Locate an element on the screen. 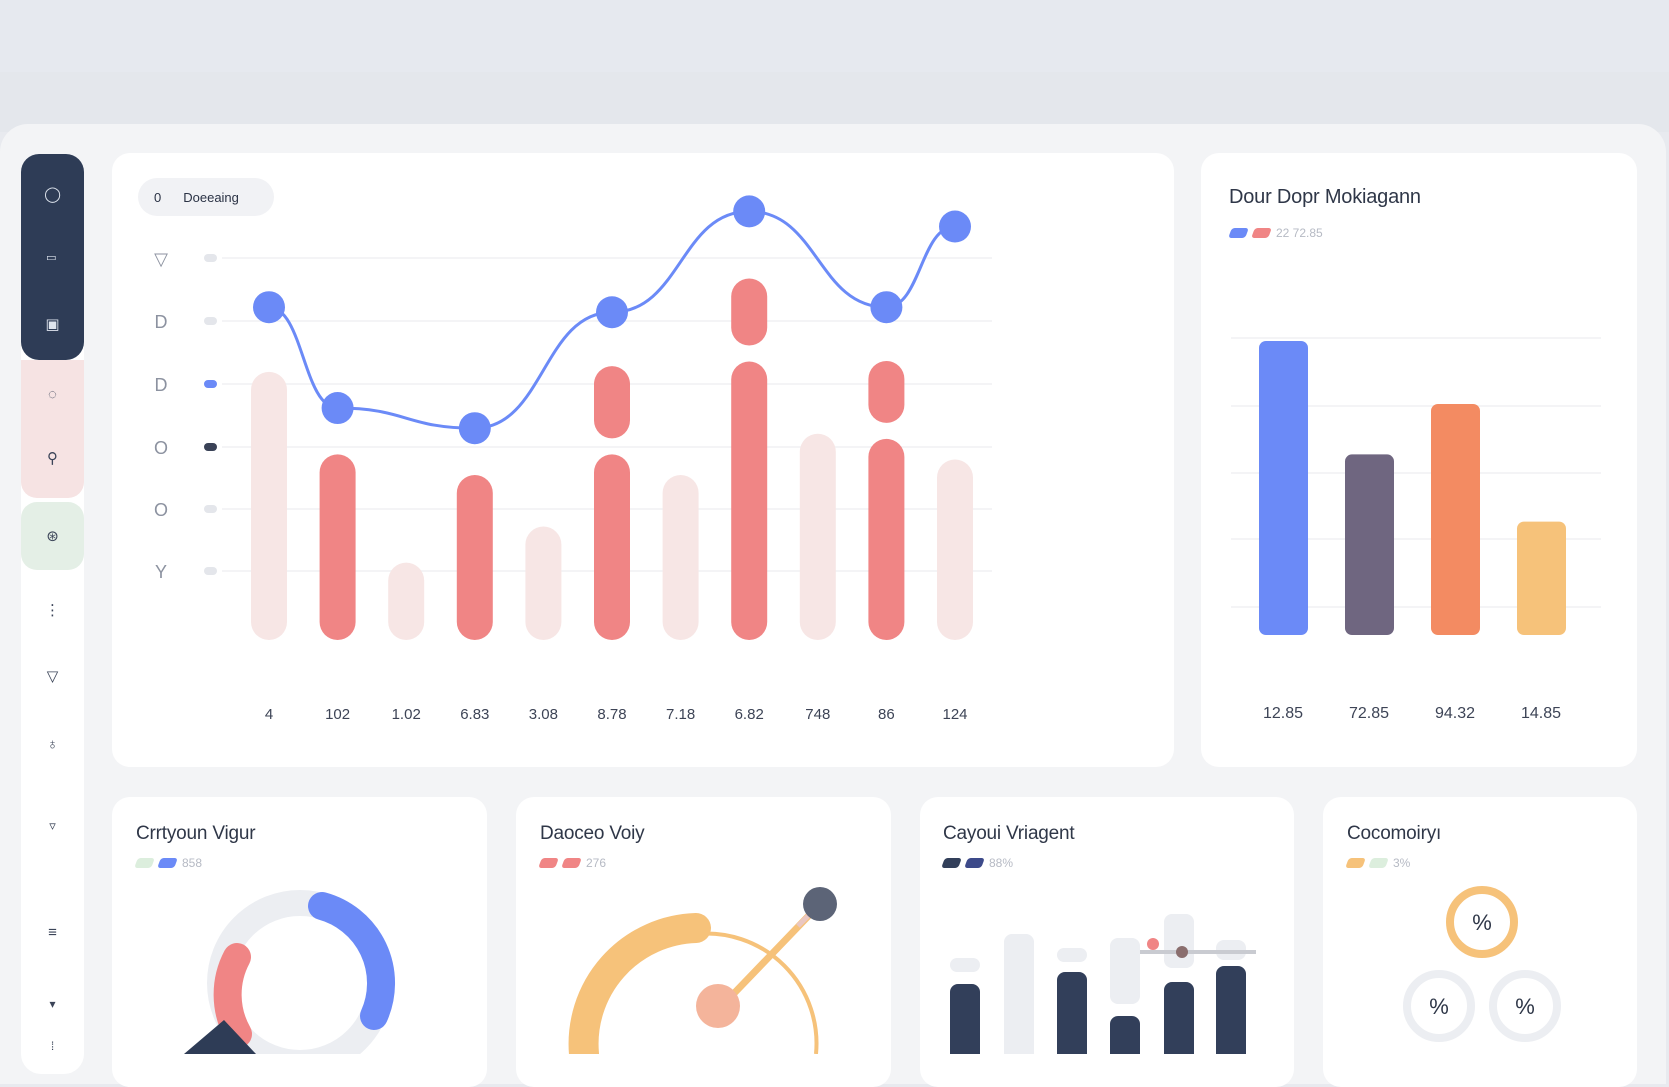  legend-text: 88% is located at coordinates (1001, 863).